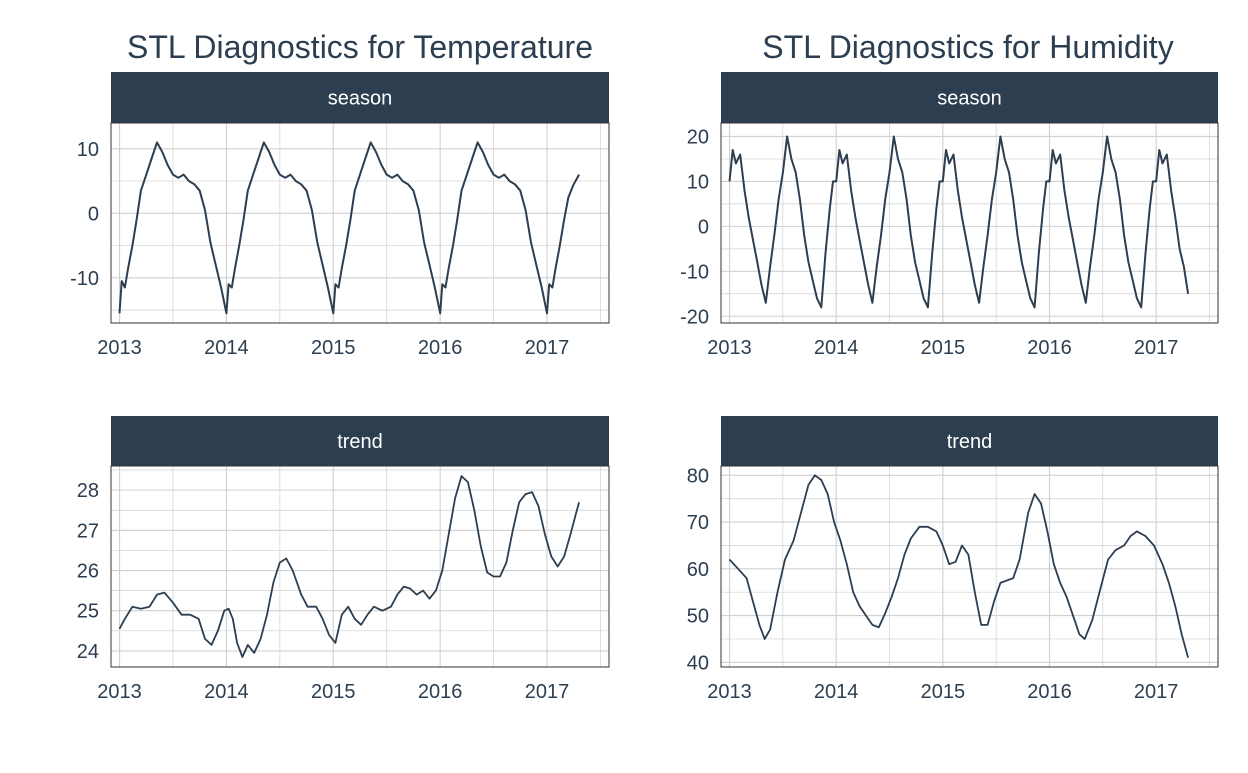  I want to click on humidity-season-strip-label: season, so click(969, 99).